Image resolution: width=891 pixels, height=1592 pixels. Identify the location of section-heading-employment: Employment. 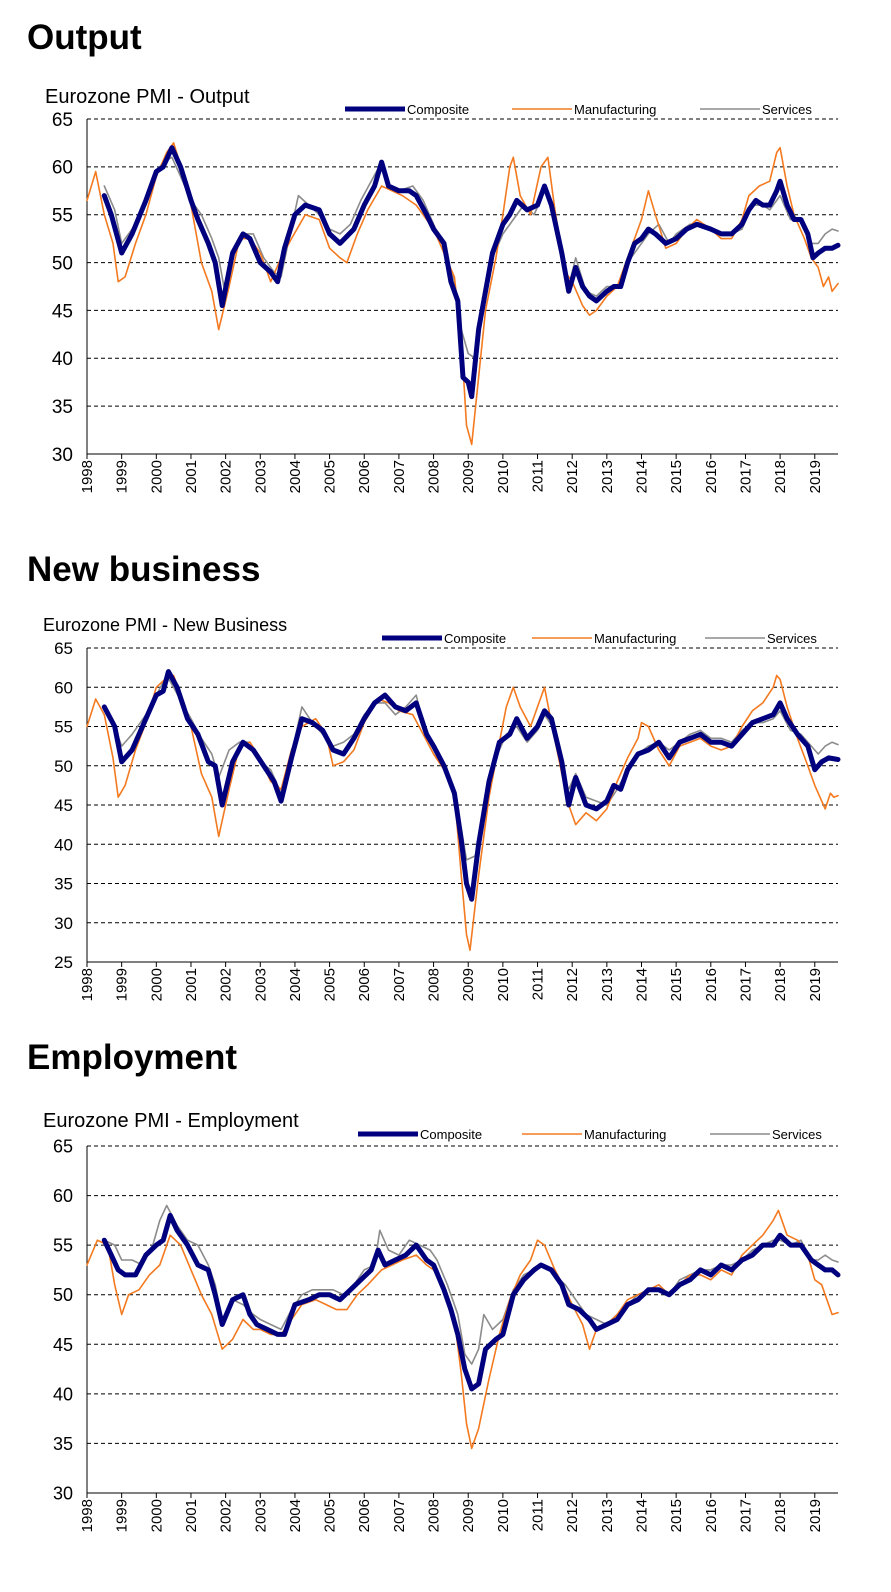
(132, 1057).